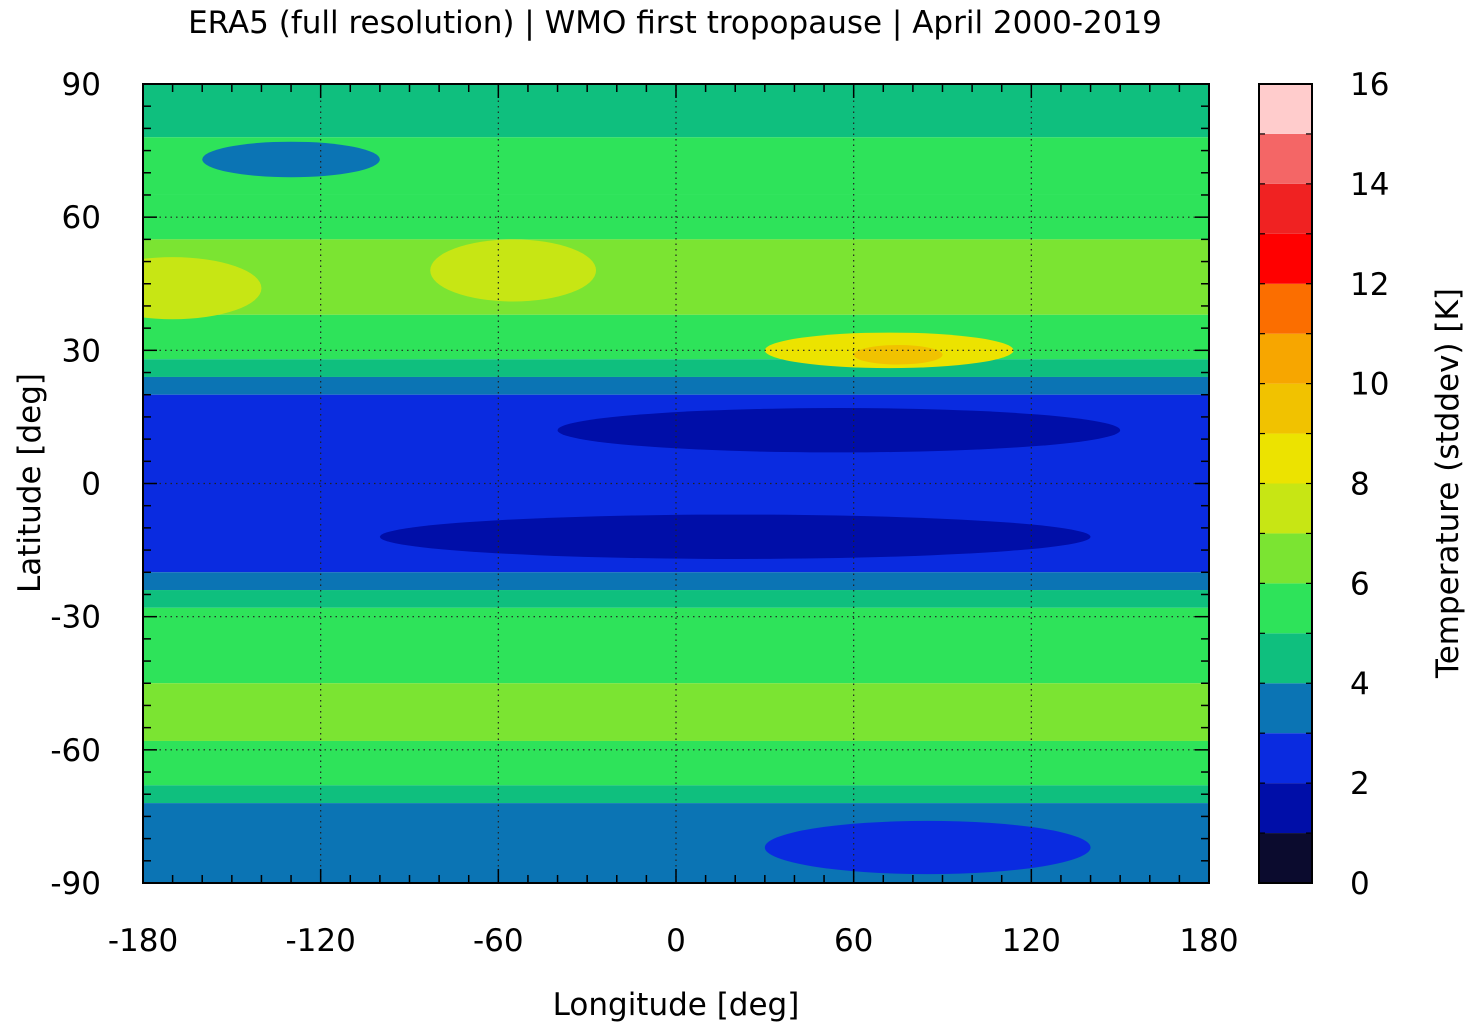 Image resolution: width=1470 pixels, height=1029 pixels. I want to click on tropical-minimum-south, so click(735, 536).